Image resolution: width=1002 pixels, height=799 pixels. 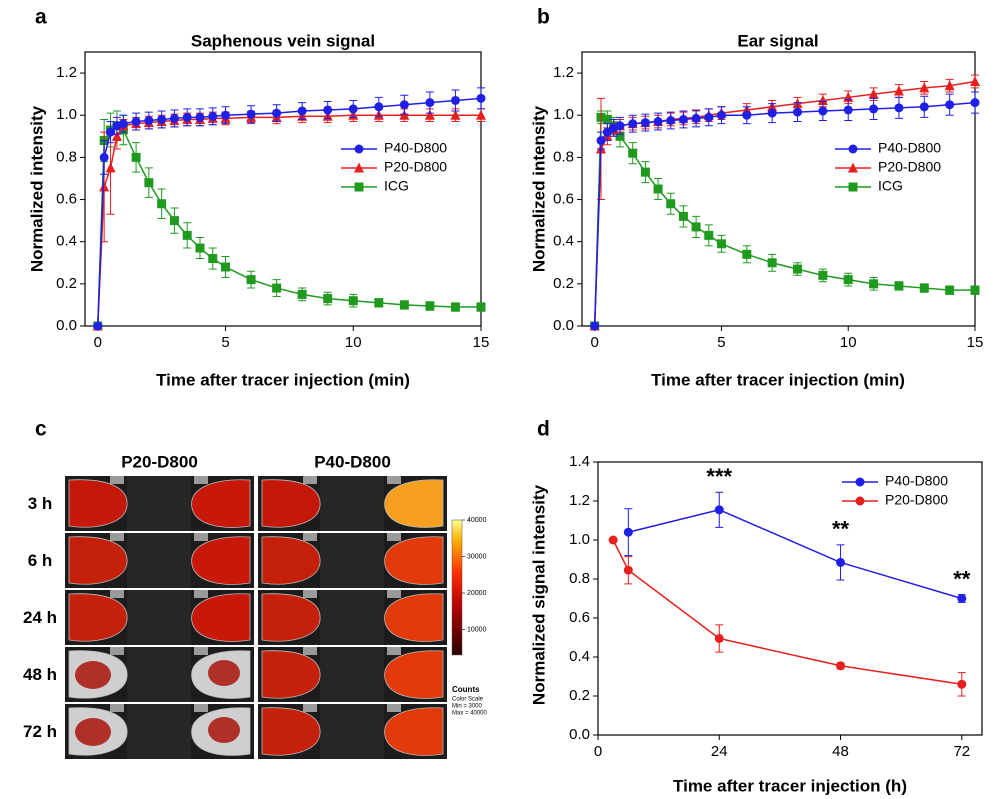 I want to click on row-label: 48 h, so click(x=40, y=674).